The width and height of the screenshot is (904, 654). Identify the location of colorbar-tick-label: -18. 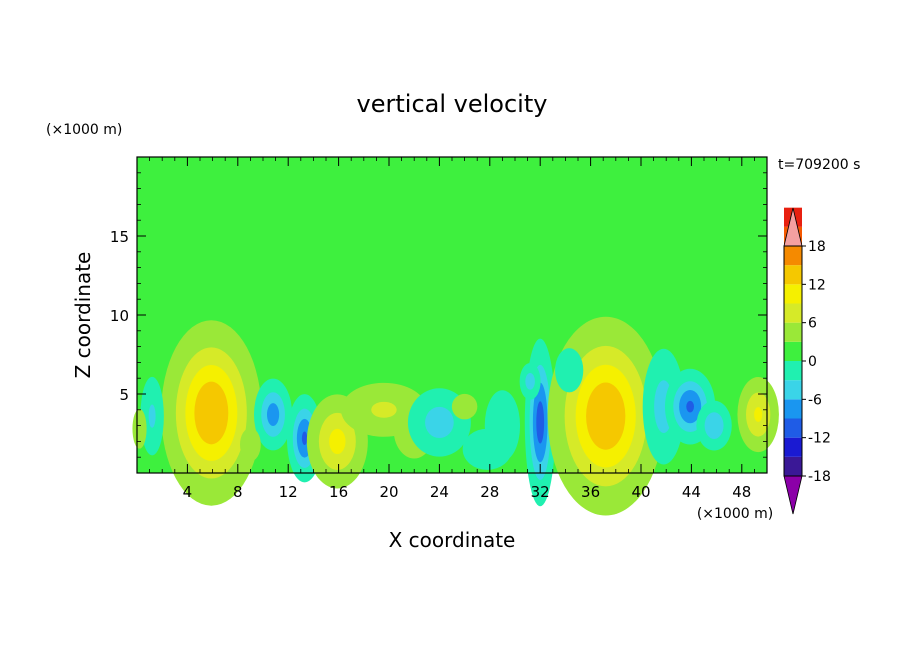
(819, 477).